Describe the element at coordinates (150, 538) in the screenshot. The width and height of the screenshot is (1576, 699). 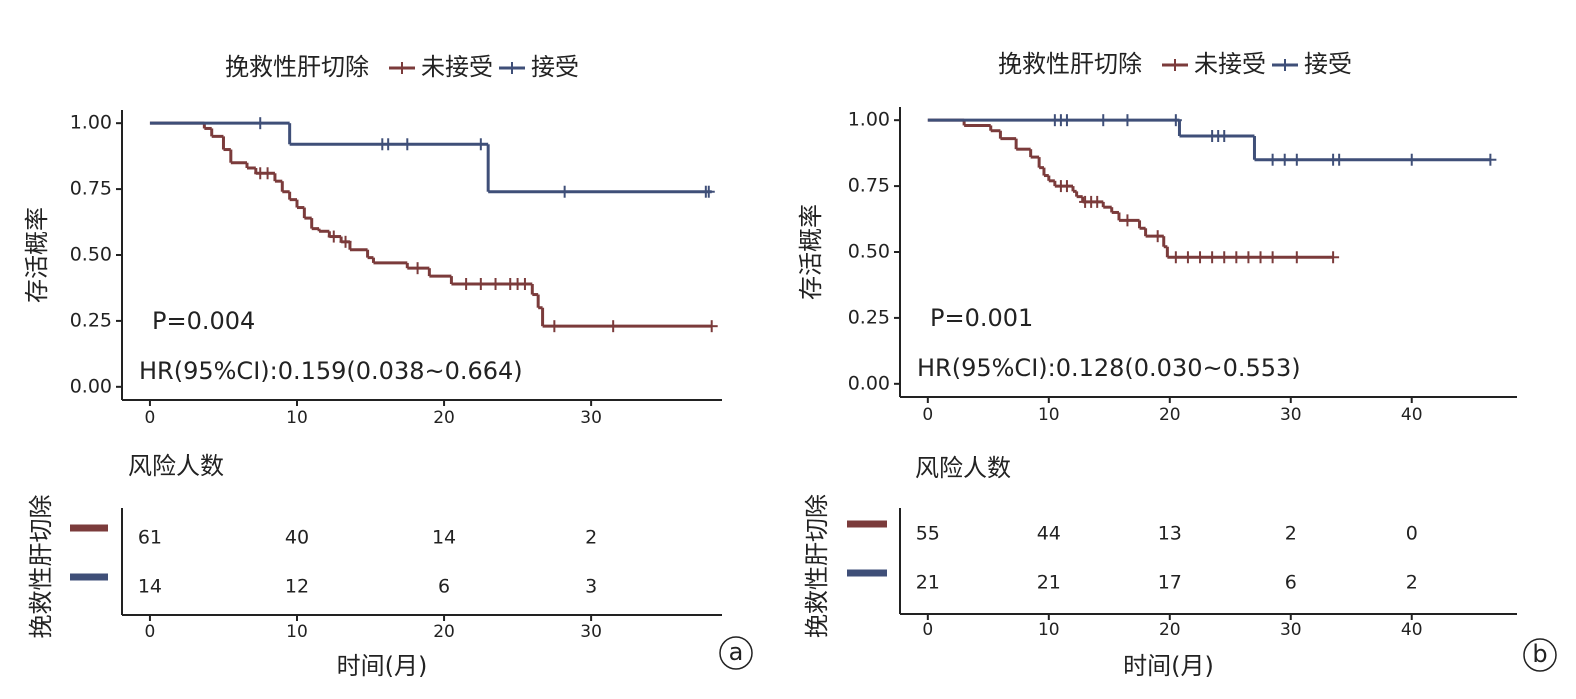
I see `risk-count: 61` at that location.